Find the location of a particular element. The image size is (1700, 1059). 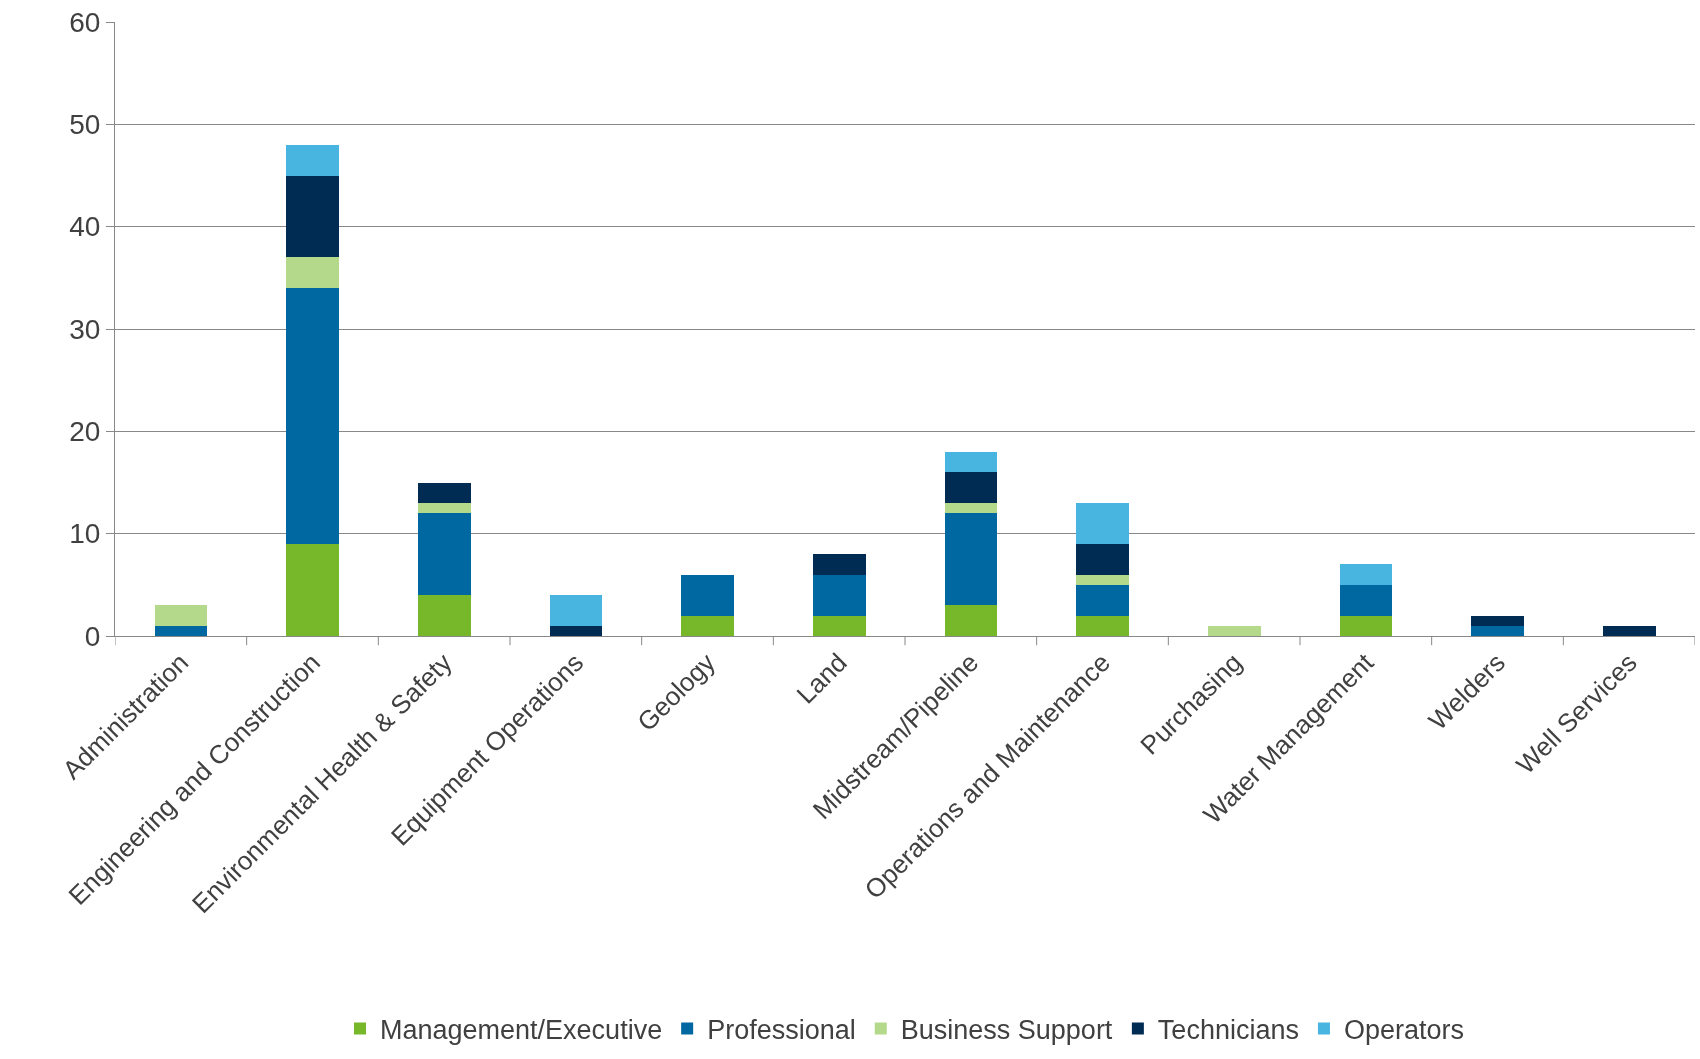

legend-label: Management/Executive is located at coordinates (521, 1029).